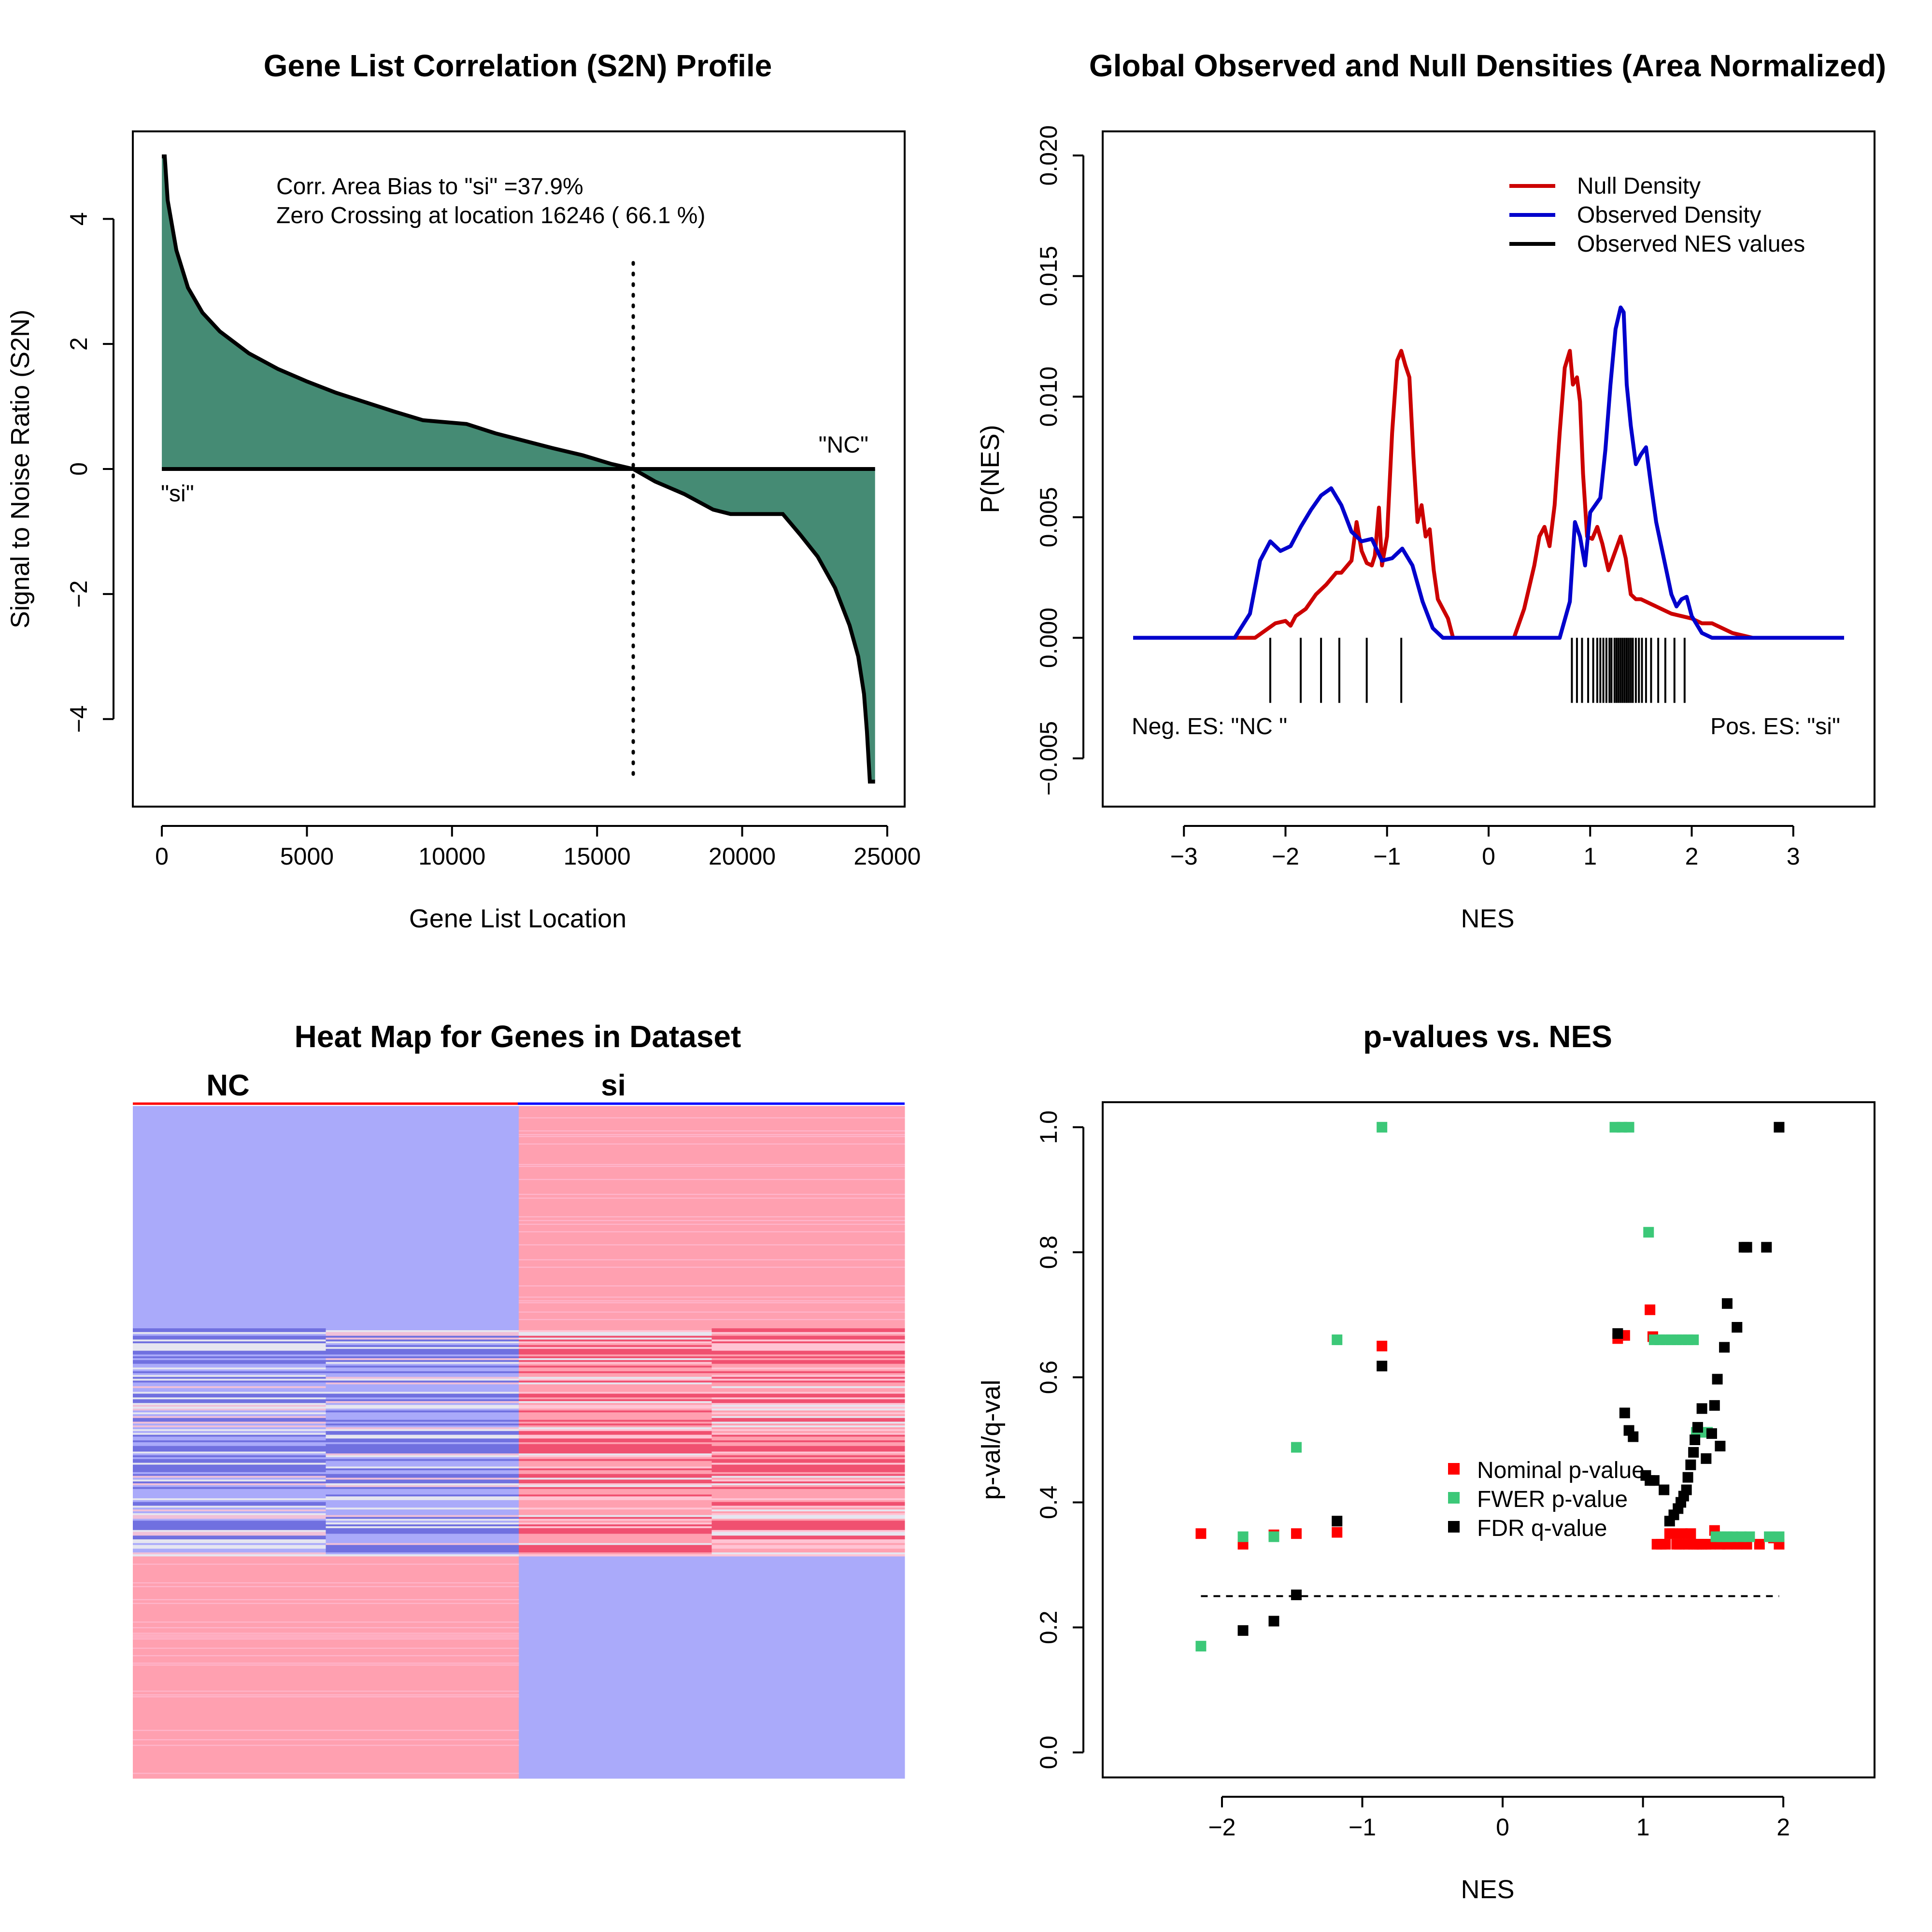  Describe the element at coordinates (78, 594) in the screenshot. I see `s2n-y-tick-label: −2` at that location.